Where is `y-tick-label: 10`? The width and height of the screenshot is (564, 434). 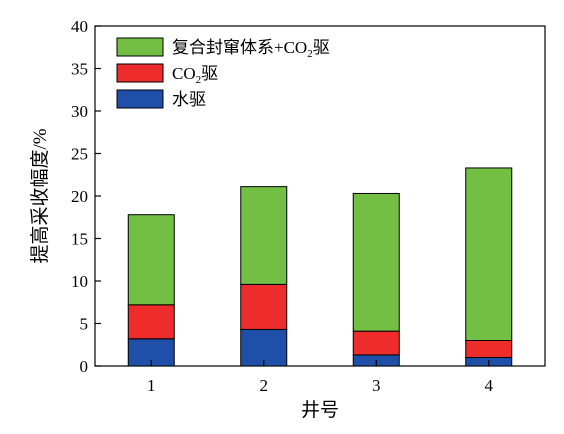
y-tick-label: 10 is located at coordinates (79, 281).